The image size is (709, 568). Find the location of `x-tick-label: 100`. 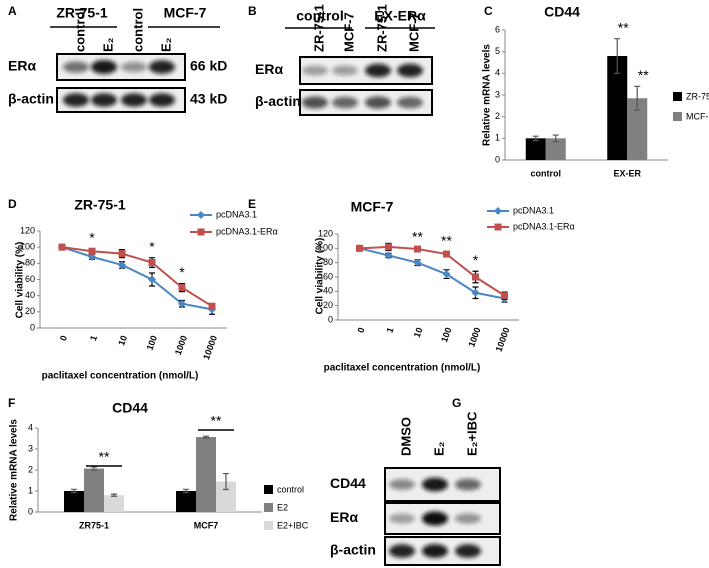

x-tick-label: 100 is located at coordinates (446, 335).